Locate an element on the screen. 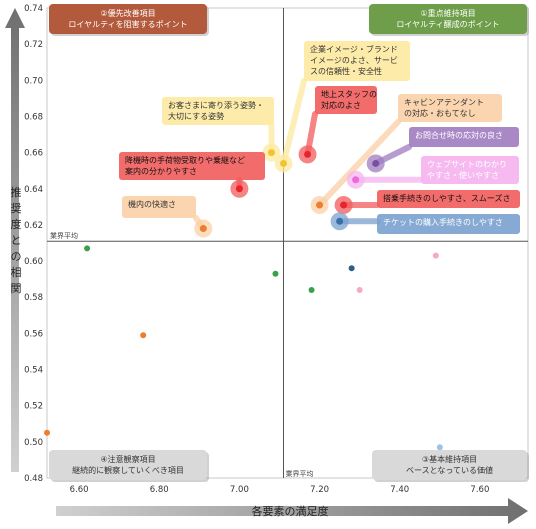  y-tick-label: 0.54 is located at coordinates (33, 371).